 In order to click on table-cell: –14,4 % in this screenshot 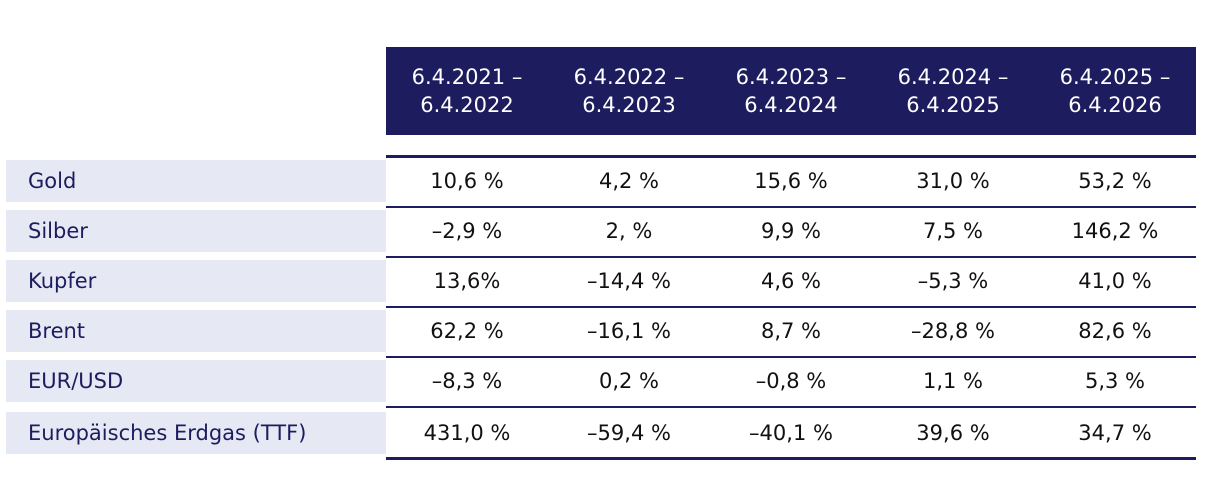, I will do `click(629, 281)`.